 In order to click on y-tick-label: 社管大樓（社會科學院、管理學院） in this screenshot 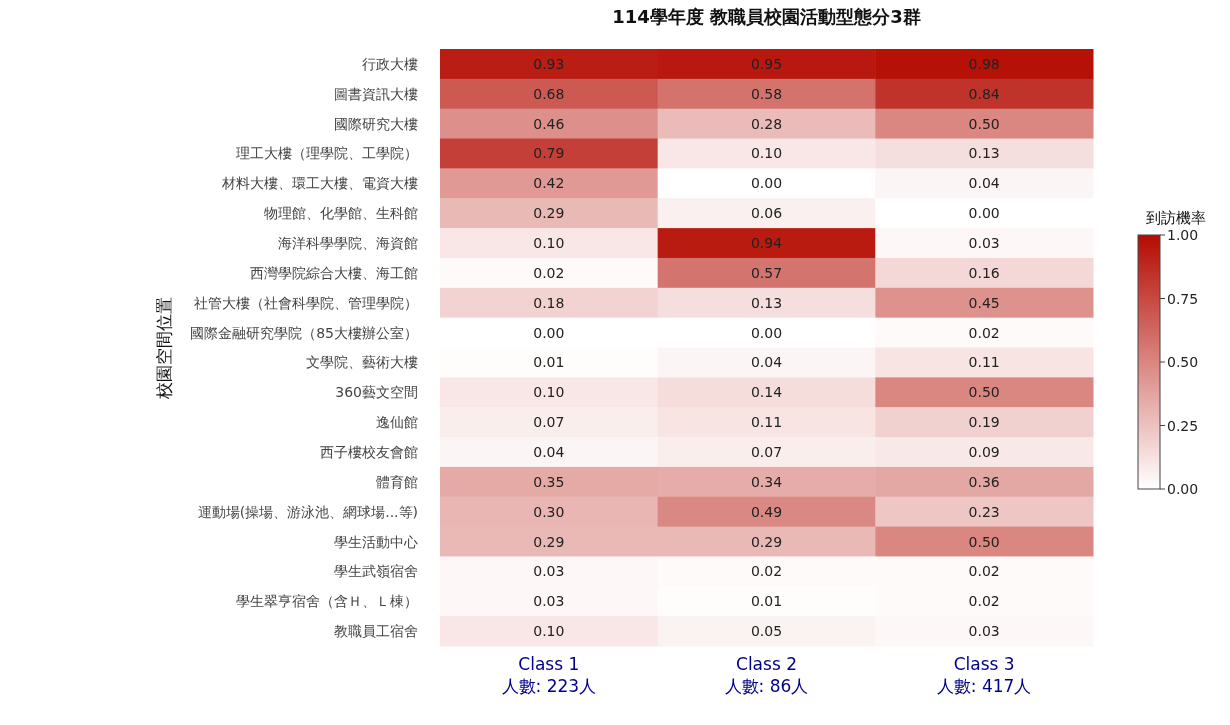, I will do `click(306, 302)`.